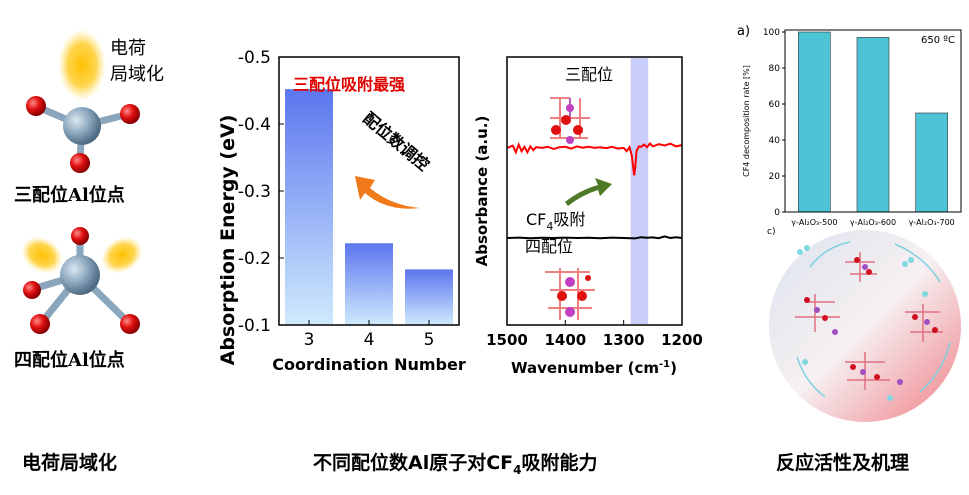 This screenshot has height=495, width=969. I want to click on x-axis-label-tail: ), so click(673, 368).